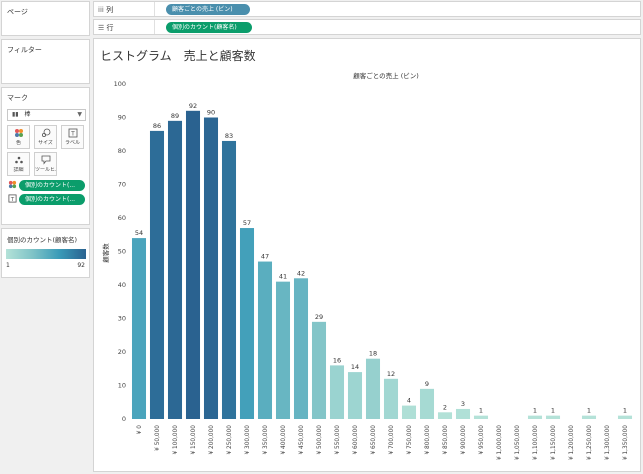 The image size is (643, 474). I want to click on x-tick-label: ¥ 50,000, so click(158, 438).